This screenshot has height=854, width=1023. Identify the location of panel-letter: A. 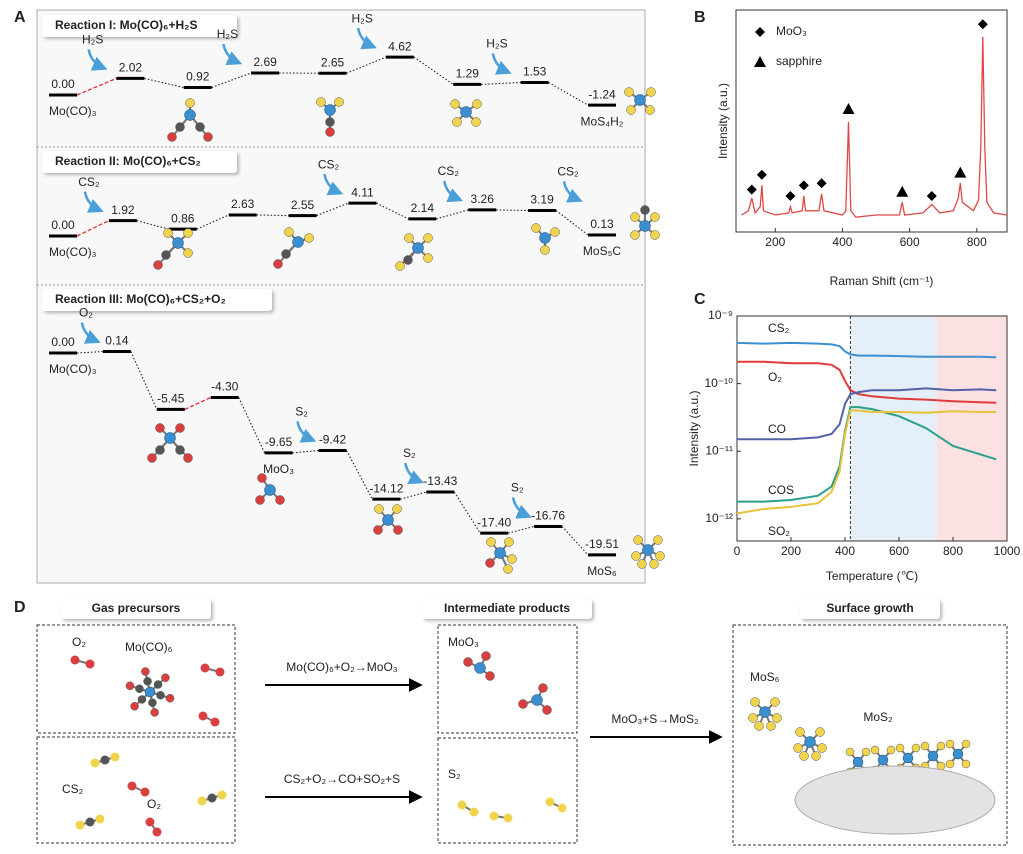
(20, 17).